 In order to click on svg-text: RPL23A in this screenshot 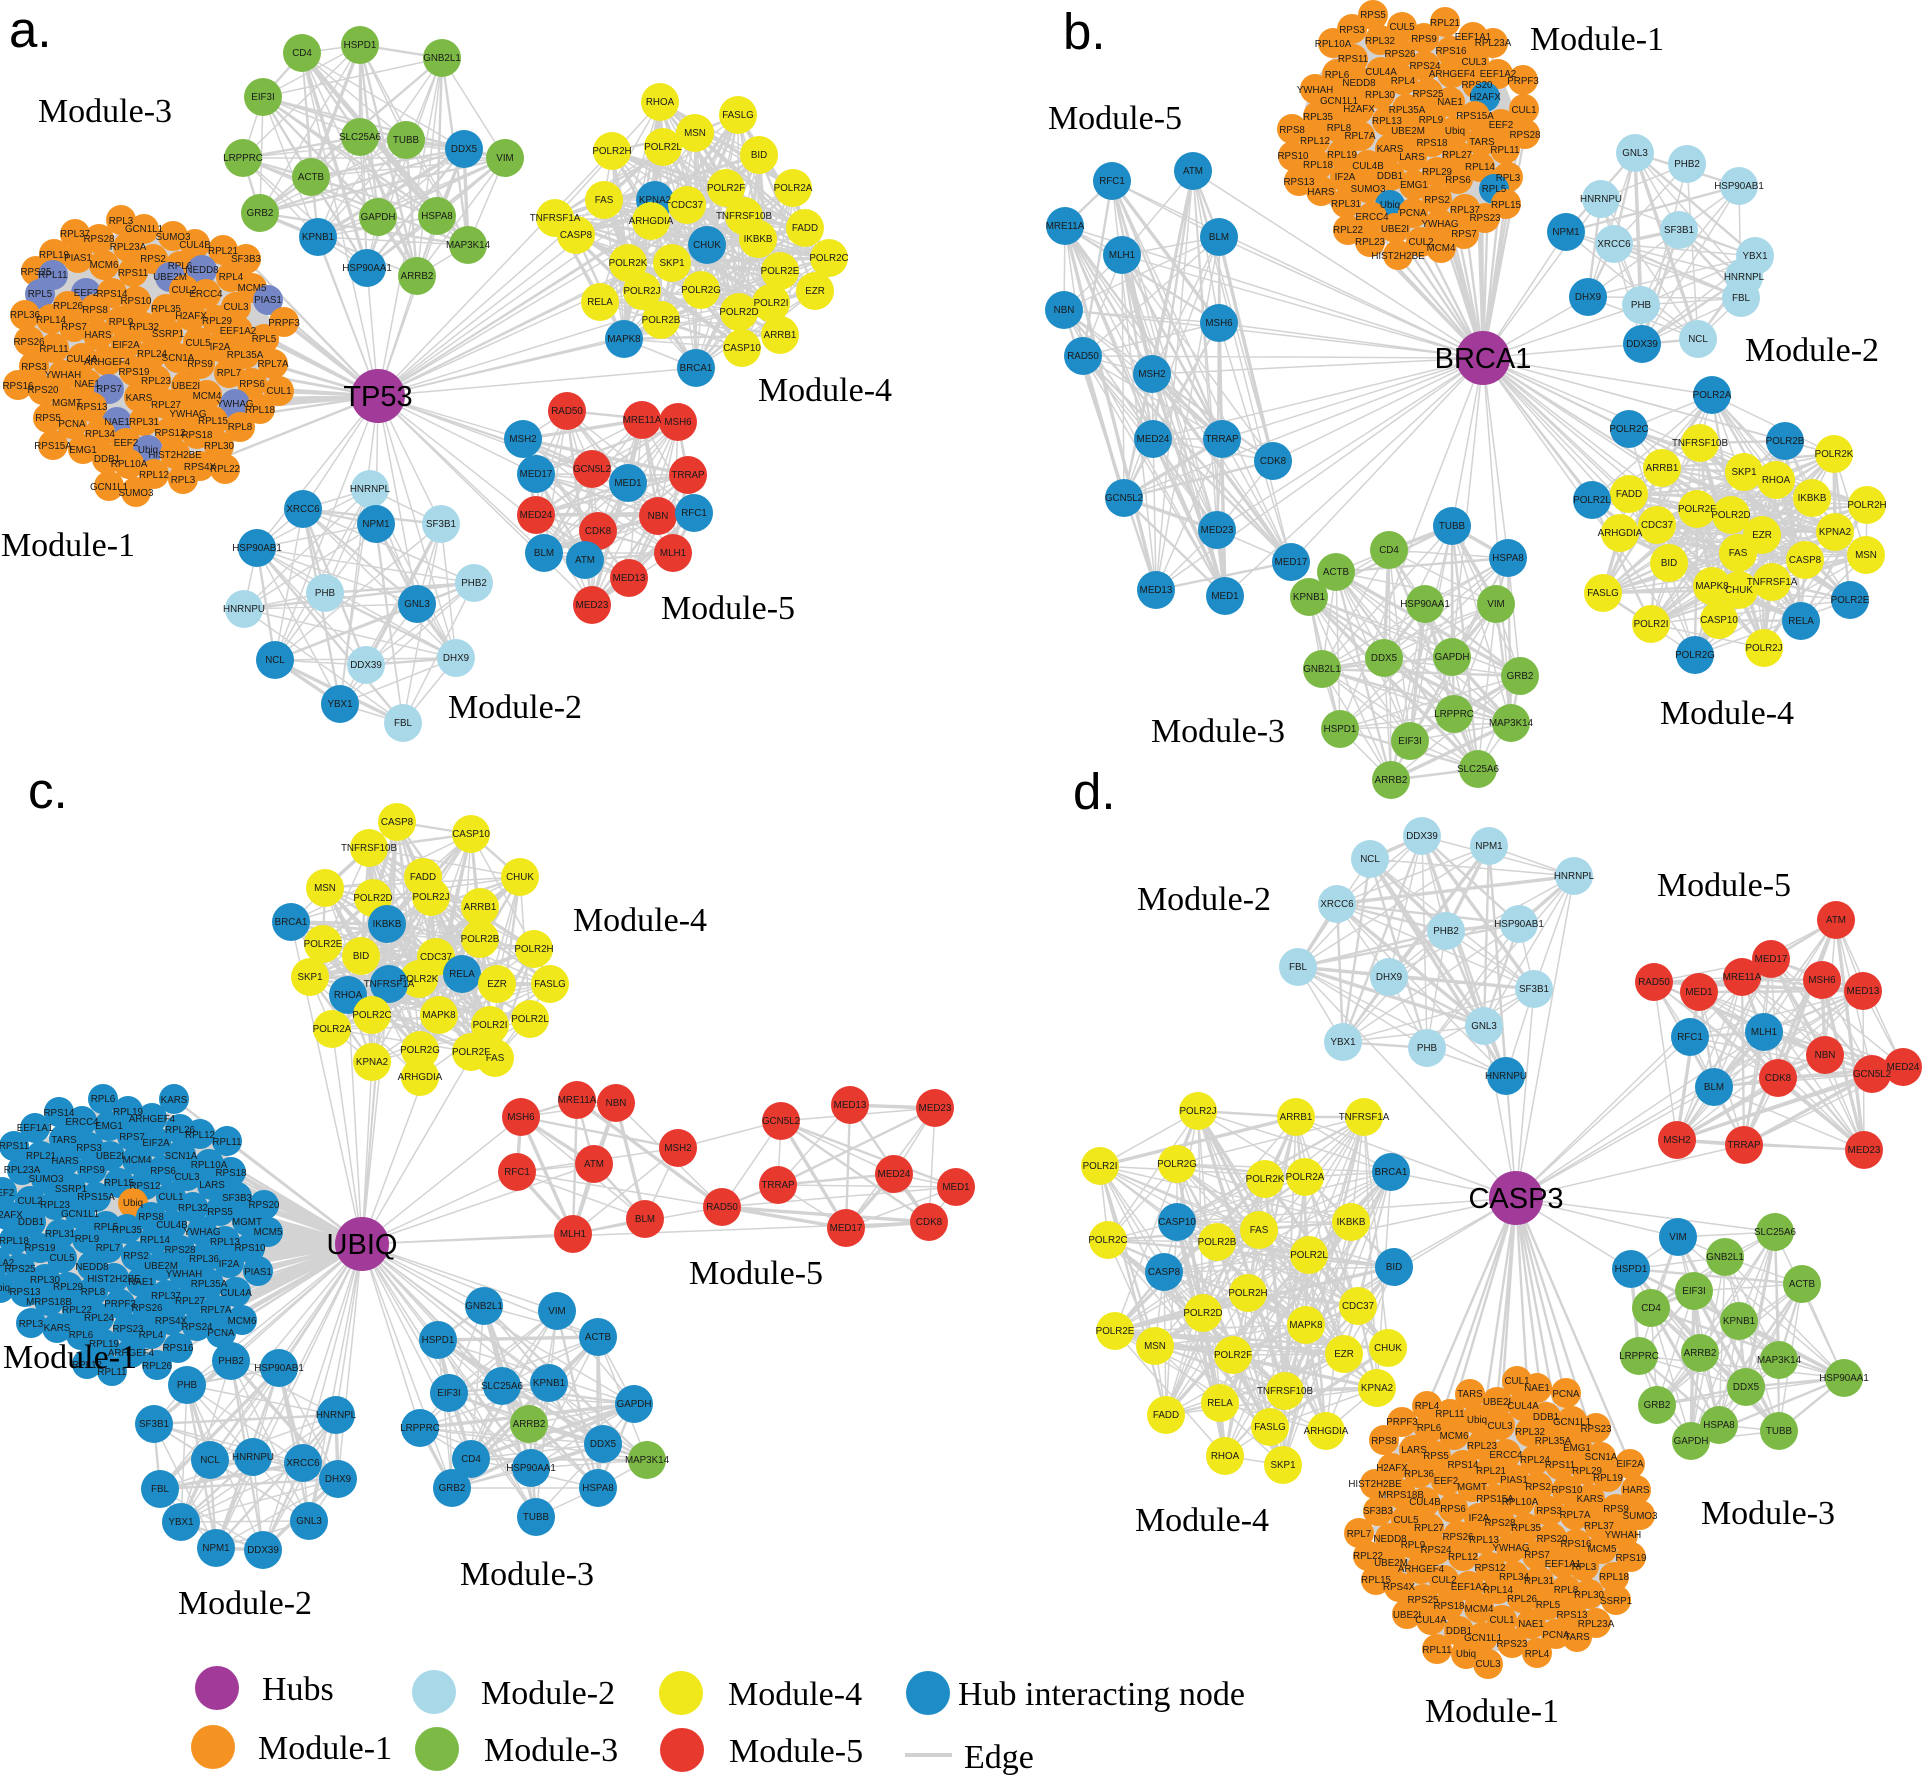, I will do `click(128, 247)`.